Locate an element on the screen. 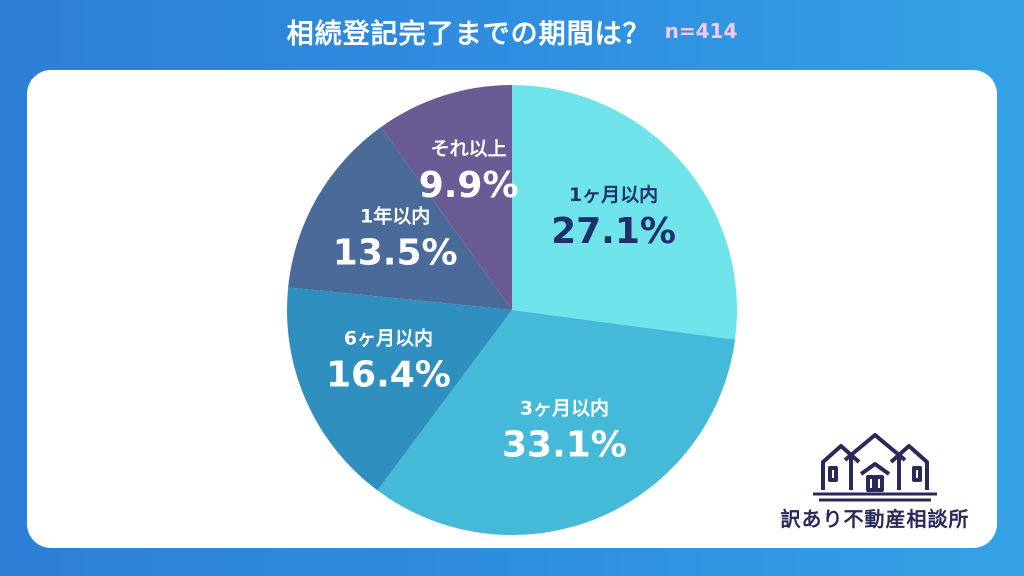 The width and height of the screenshot is (1024, 576). logo: 訳あり不動産相談所 is located at coordinates (875, 485).